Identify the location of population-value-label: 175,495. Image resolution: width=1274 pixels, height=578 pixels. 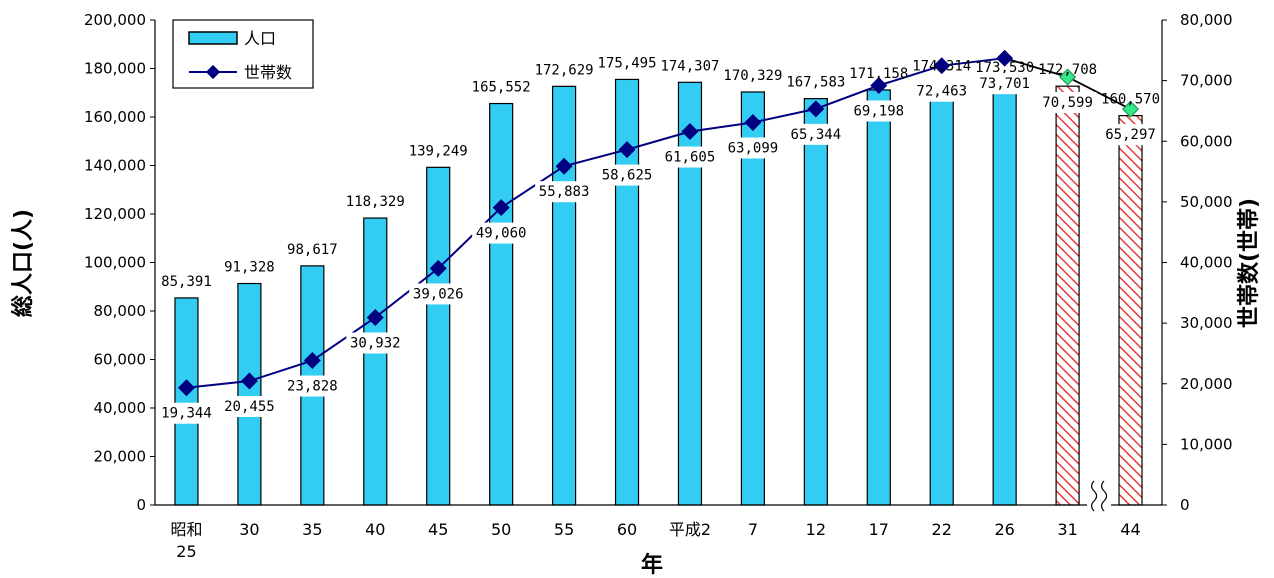
(627, 63).